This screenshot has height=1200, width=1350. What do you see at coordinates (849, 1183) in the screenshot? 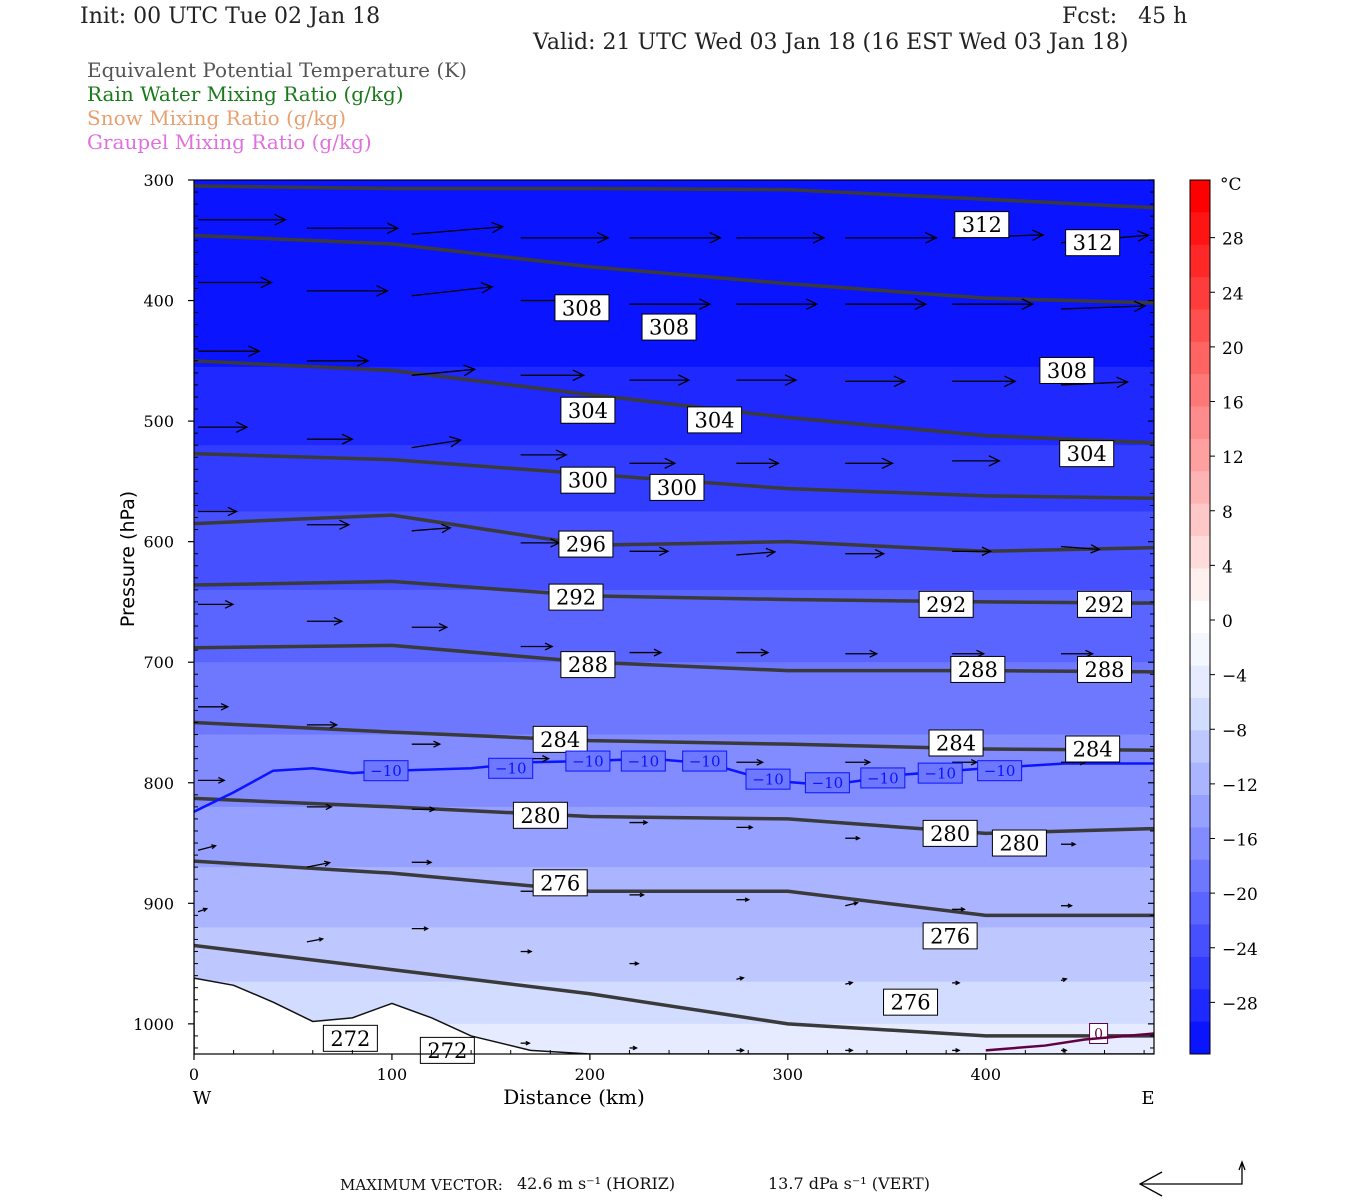
I see `max-vector-vert: 13.7 dPa s⁻¹ (VERT)` at bounding box center [849, 1183].